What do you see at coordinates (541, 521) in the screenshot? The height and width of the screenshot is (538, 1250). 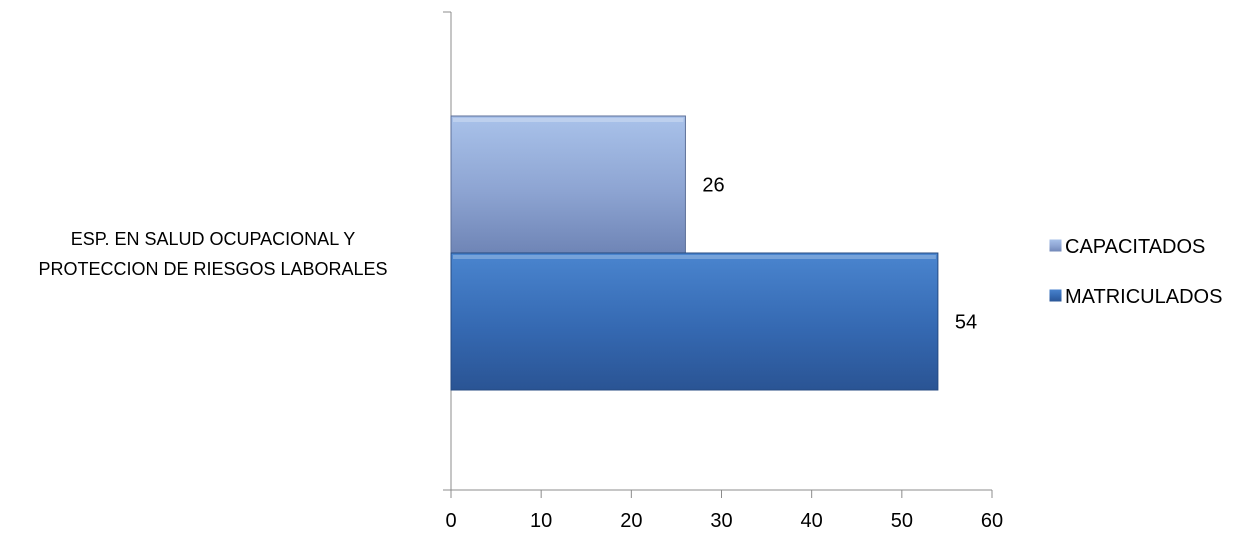 I see `x-tick-label: 10` at bounding box center [541, 521].